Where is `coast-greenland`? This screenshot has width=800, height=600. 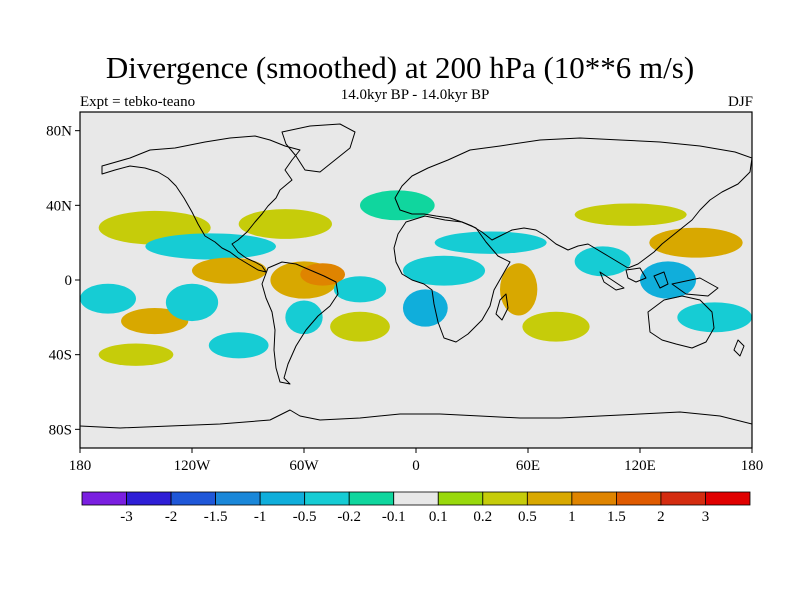 coast-greenland is located at coordinates (318, 148).